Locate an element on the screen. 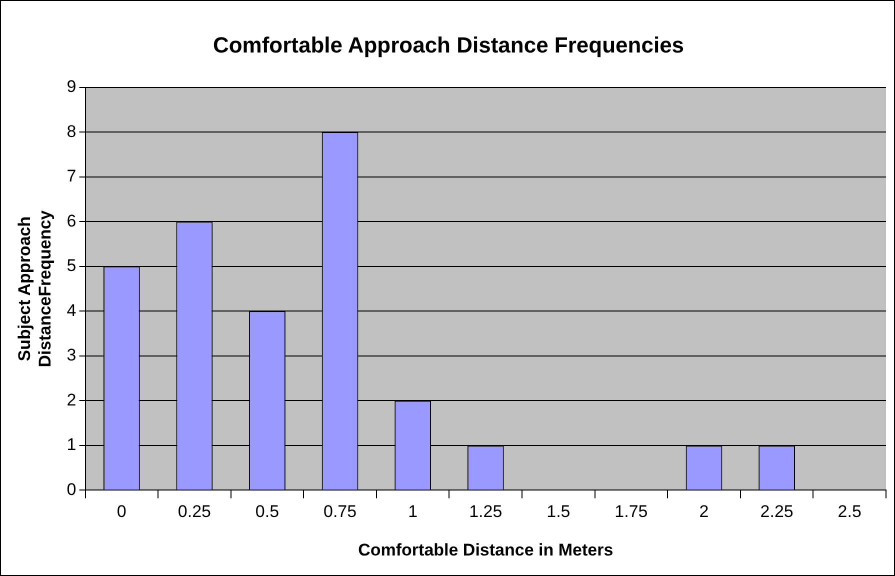  x-tick-label: 1.25 is located at coordinates (485, 512).